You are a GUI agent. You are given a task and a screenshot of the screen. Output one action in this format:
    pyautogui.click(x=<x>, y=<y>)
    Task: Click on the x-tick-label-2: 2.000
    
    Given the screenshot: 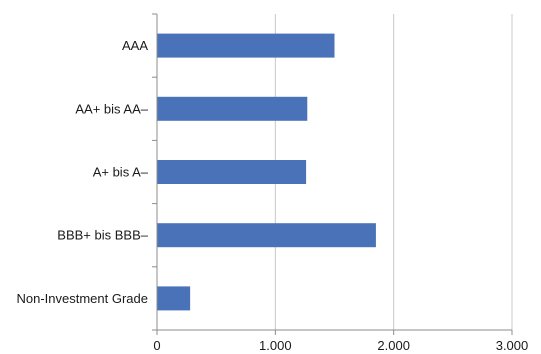 What is the action you would take?
    pyautogui.click(x=393, y=345)
    